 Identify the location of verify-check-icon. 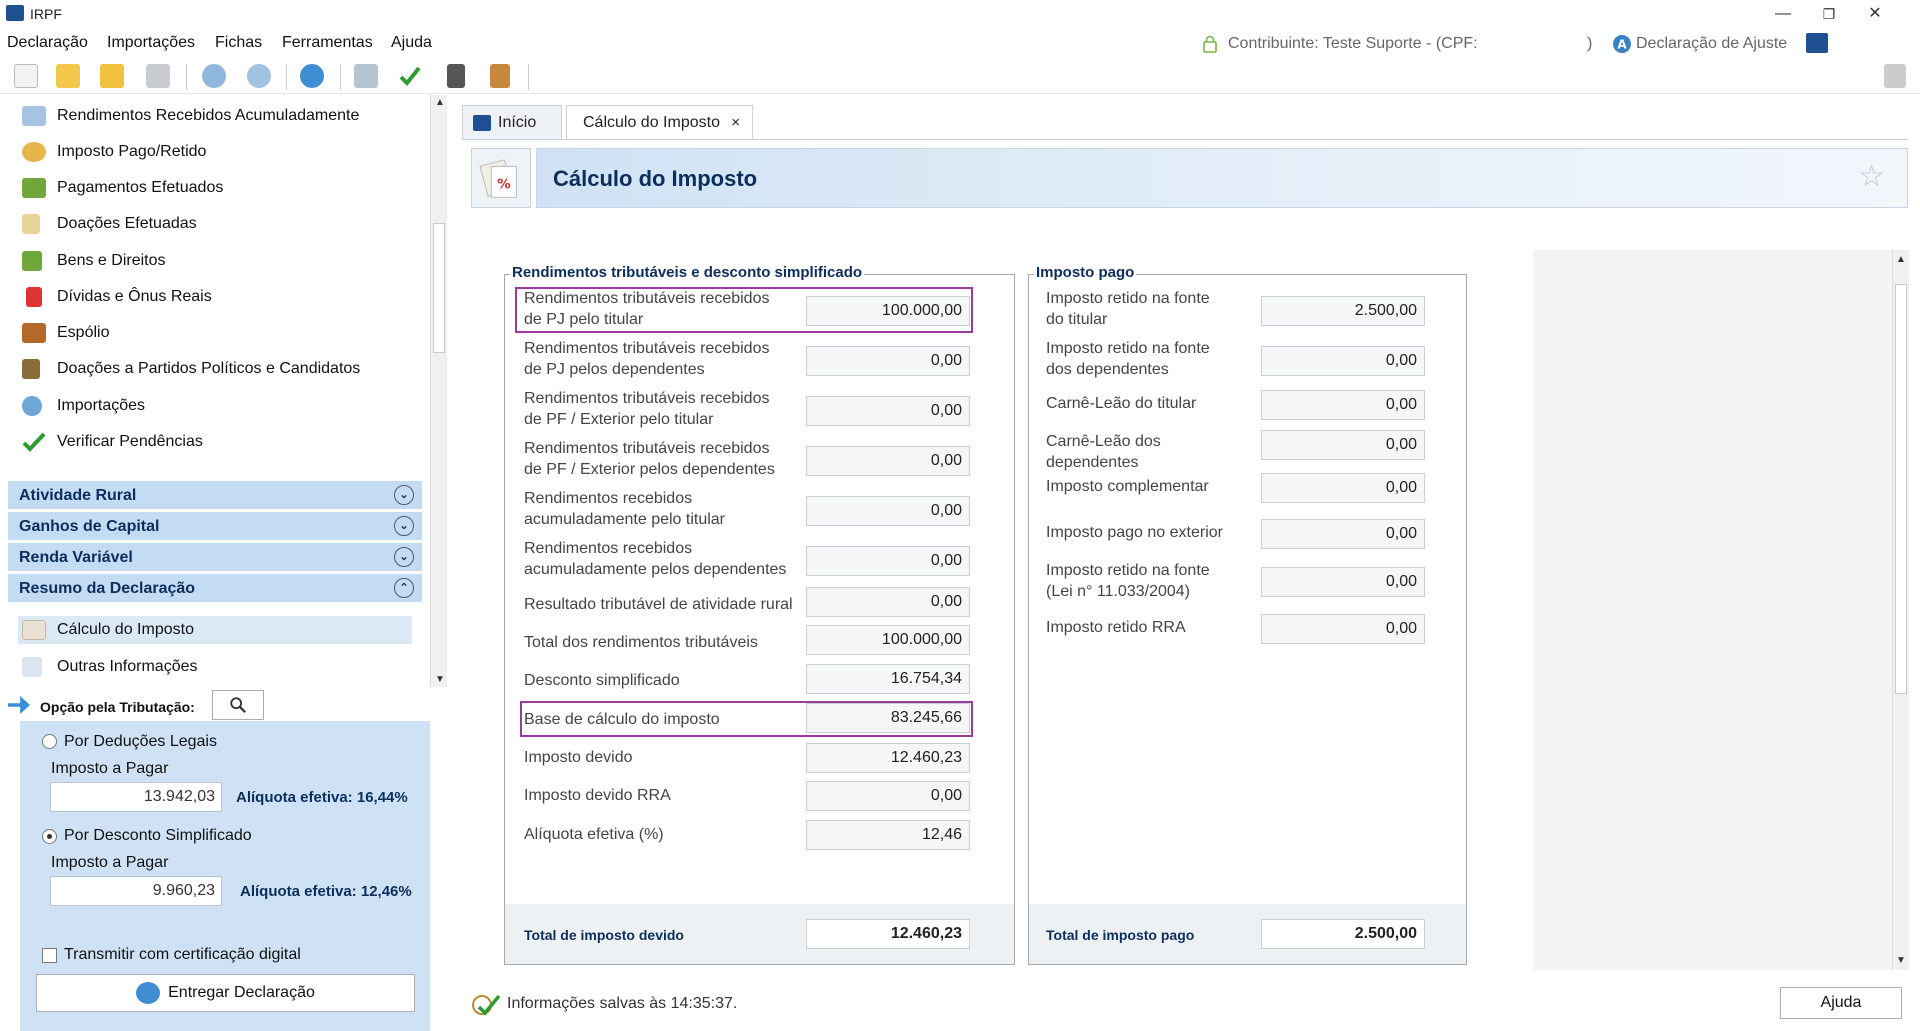
(410, 76).